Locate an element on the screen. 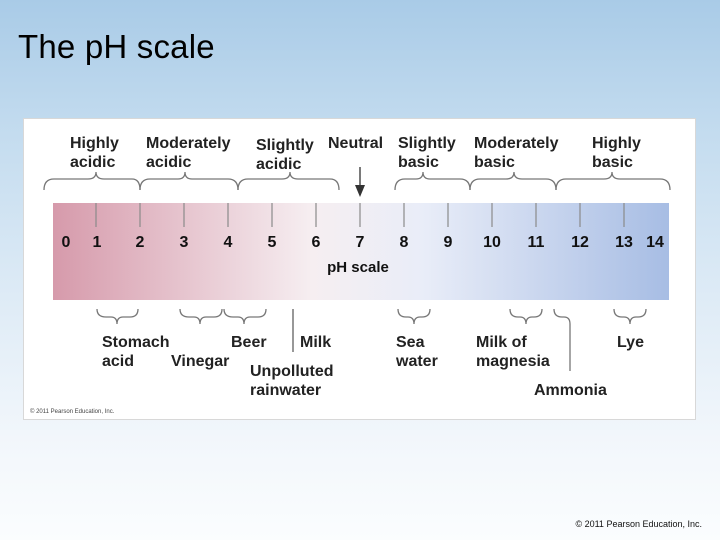 This screenshot has height=540, width=720. ph-scale-title: pH scale is located at coordinates (358, 267).